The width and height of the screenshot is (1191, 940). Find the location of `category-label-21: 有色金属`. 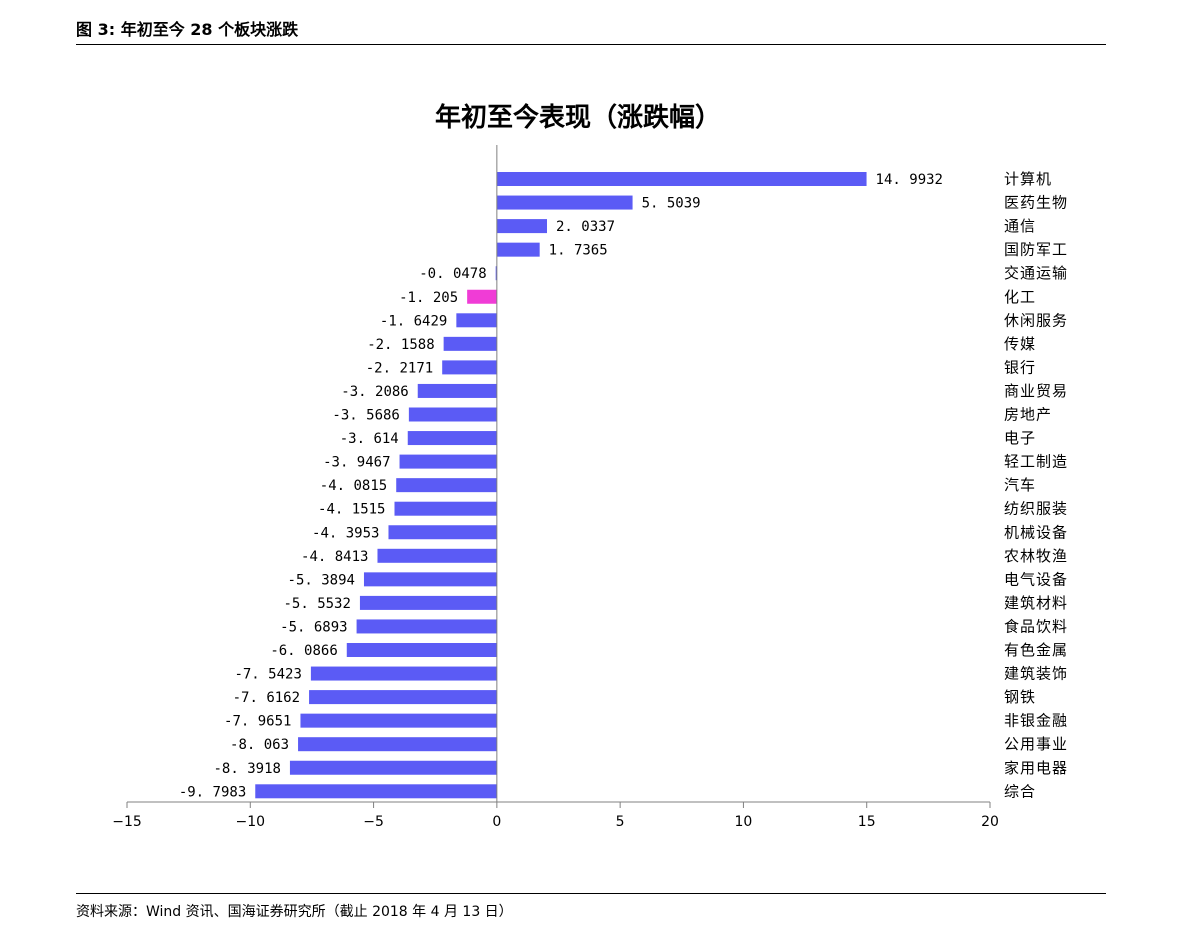

category-label-21: 有色金属 is located at coordinates (1036, 650).